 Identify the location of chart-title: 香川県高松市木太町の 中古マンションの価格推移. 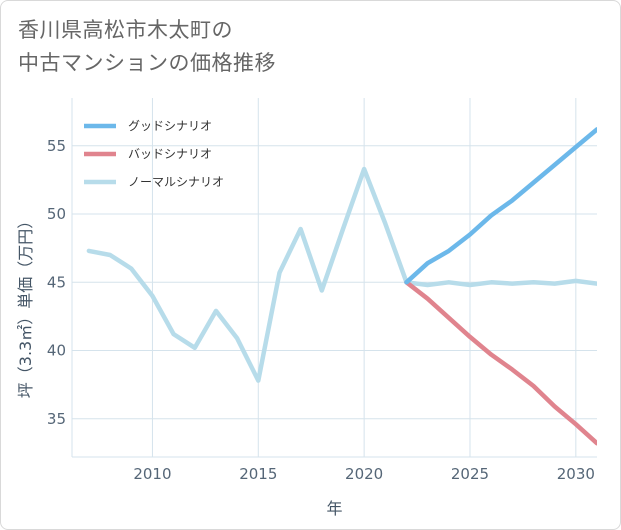
(147, 47).